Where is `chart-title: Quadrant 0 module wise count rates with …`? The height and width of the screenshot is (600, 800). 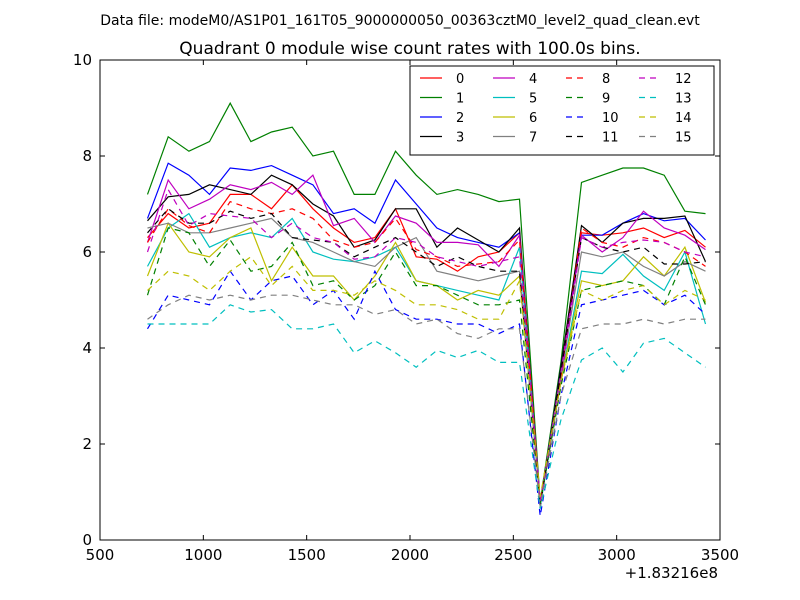
chart-title: Quadrant 0 module wise count rates with … is located at coordinates (409, 49).